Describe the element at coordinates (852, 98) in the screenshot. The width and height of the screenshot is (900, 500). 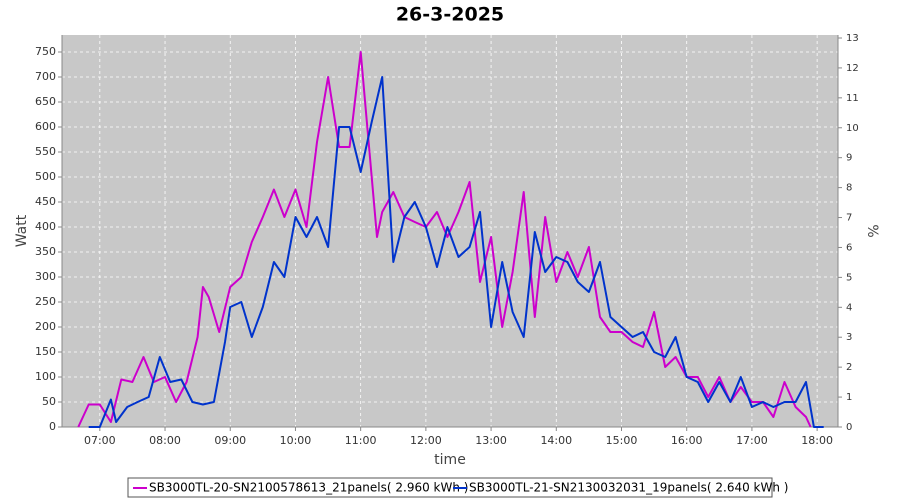
I see `y2-tick-label: 11` at that location.